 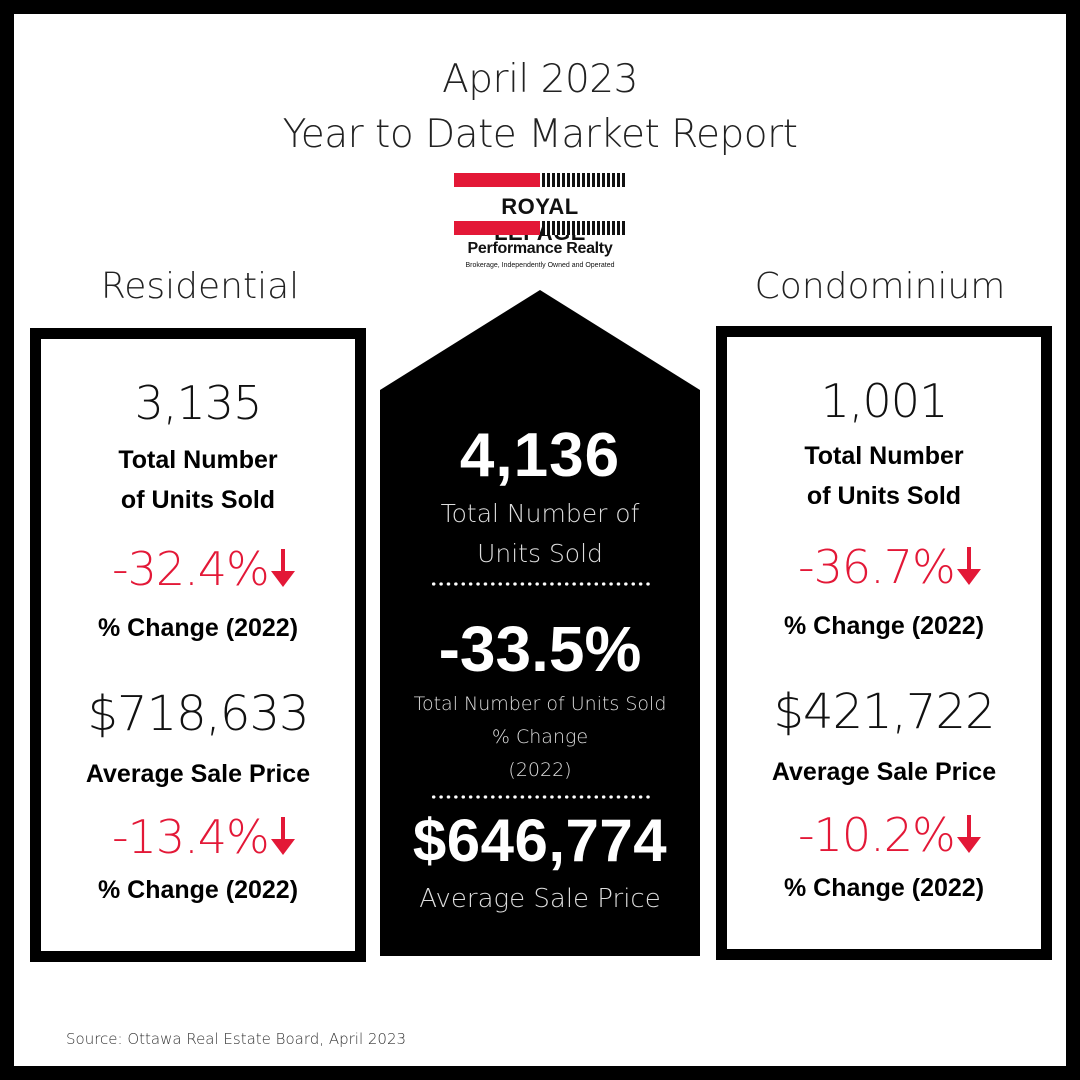 I want to click on logo-bottom-bar, so click(x=540, y=228).